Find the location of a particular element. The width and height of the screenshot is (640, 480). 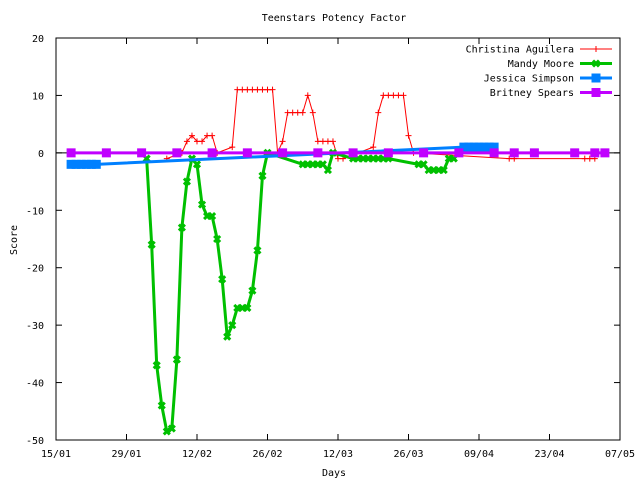

legend-jessica-simpson: Jessica Simpson is located at coordinates (548, 79).